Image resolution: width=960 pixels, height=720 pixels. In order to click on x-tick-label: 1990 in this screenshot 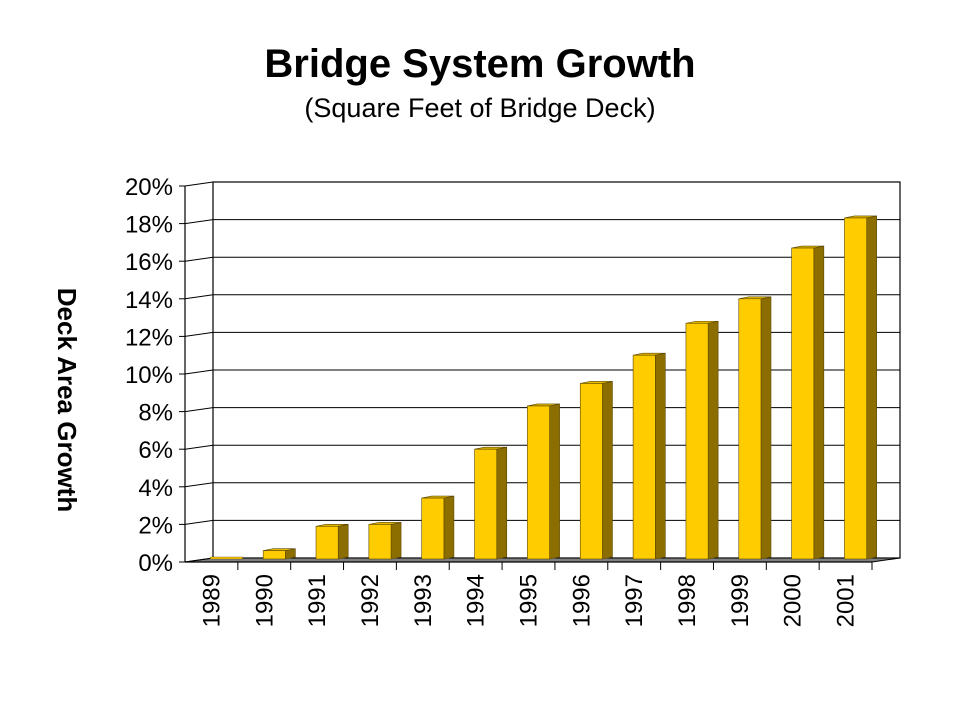, I will do `click(264, 600)`.